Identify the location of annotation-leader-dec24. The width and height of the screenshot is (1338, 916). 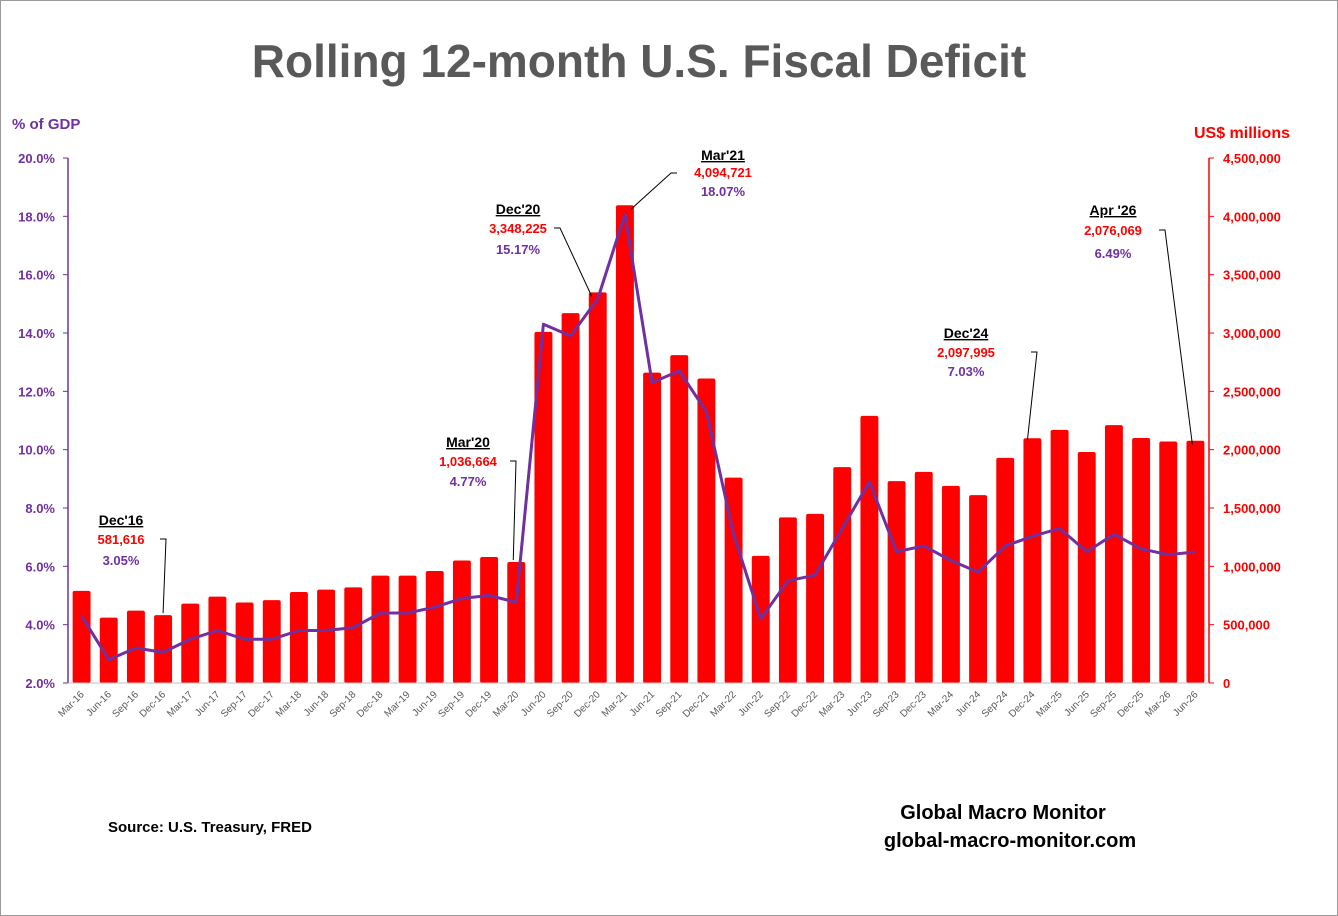
(1032, 396).